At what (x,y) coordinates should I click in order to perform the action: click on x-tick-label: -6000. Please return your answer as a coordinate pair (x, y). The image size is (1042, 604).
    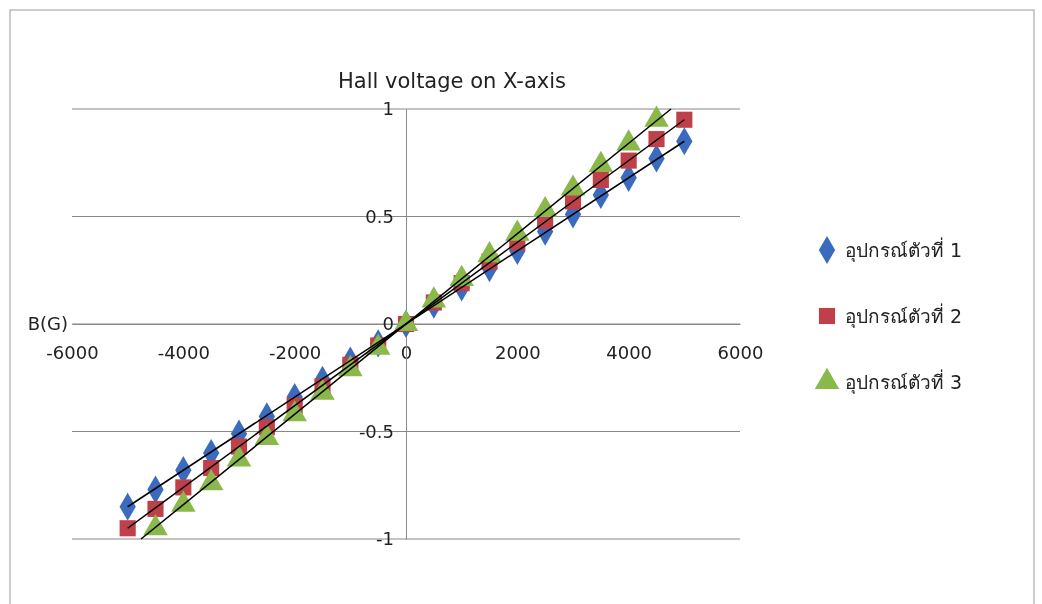
    Looking at the image, I should click on (72, 352).